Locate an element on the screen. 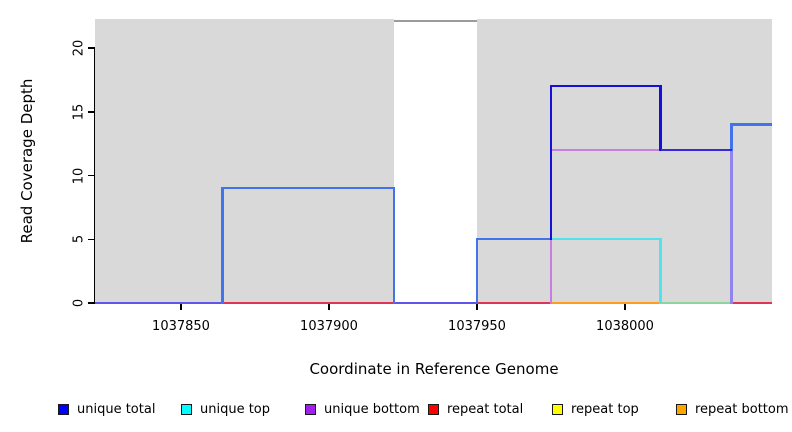 The width and height of the screenshot is (792, 432). legend-label: unique total is located at coordinates (116, 409).